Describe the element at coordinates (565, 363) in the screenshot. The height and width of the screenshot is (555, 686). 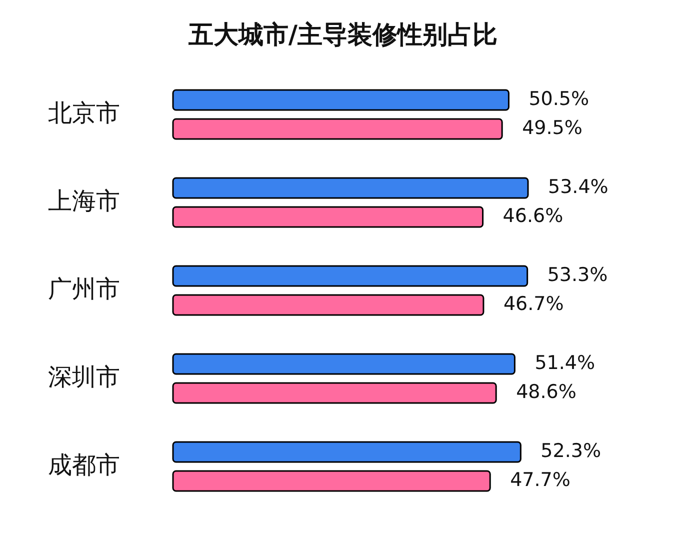
I see `data-label: 51.4%` at that location.